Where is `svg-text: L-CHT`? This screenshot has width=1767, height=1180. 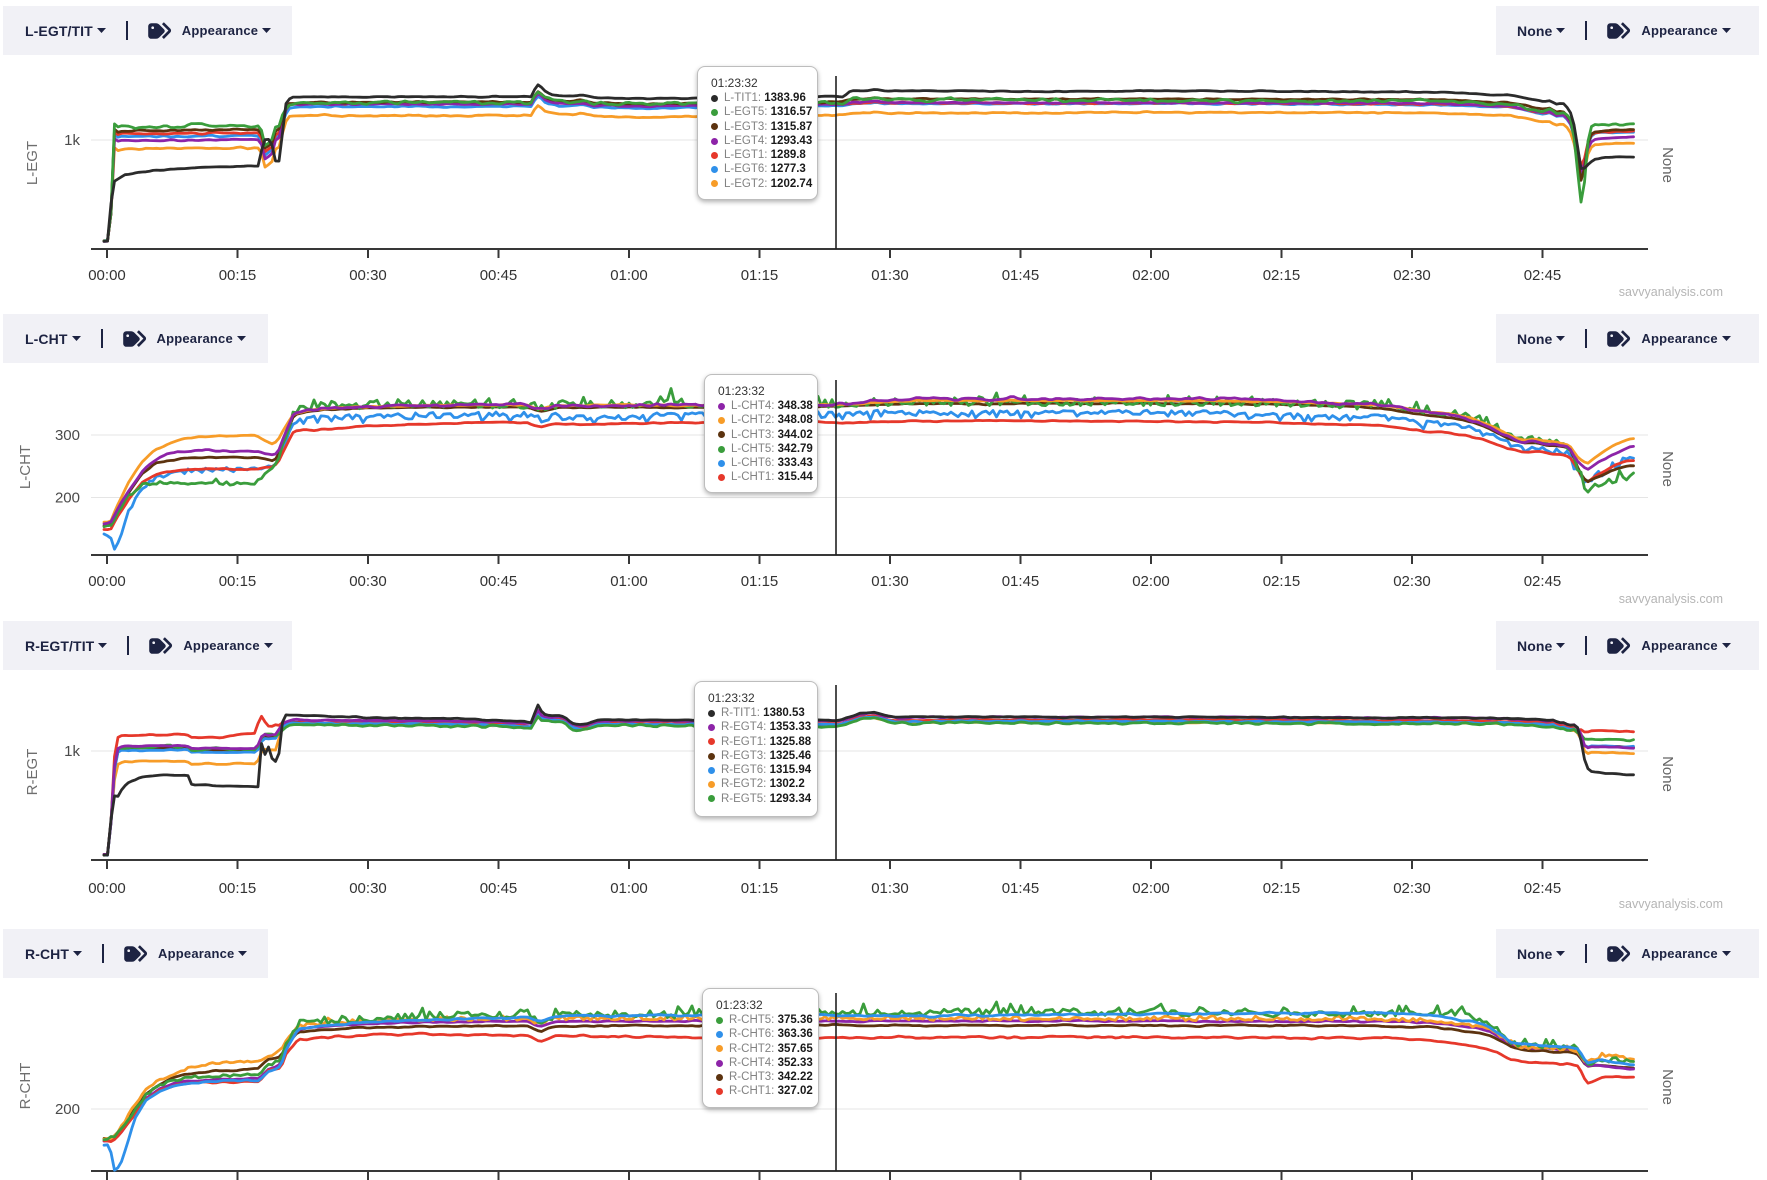
svg-text: L-CHT is located at coordinates (25, 467).